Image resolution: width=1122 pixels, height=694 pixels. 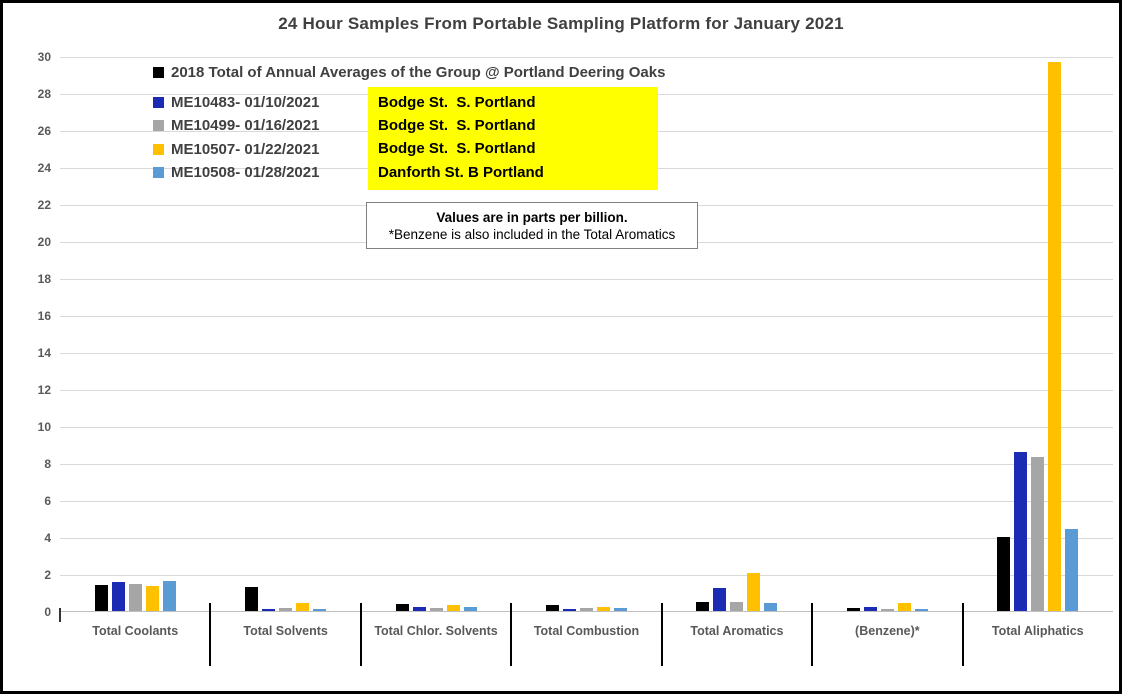 I want to click on legend-item: ME10483- 01/10/2021, so click(x=409, y=102).